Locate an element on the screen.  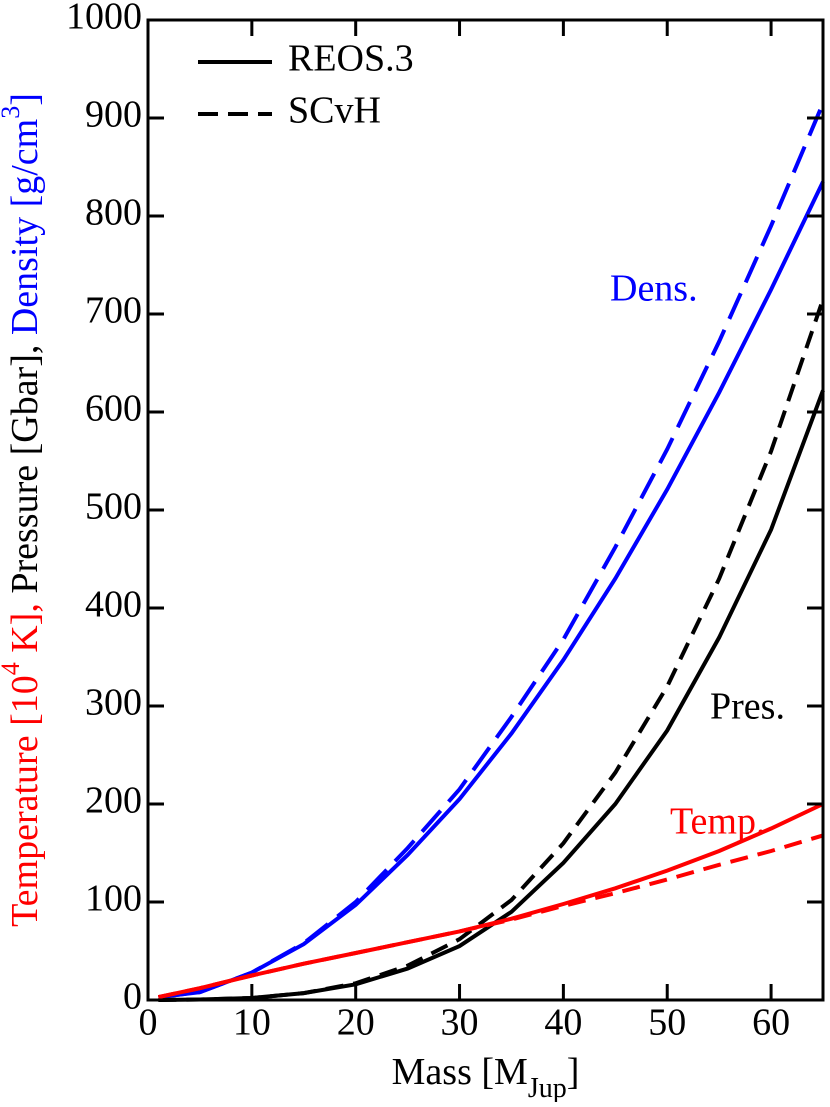
y-tick-label: 400 is located at coordinates (113, 605).